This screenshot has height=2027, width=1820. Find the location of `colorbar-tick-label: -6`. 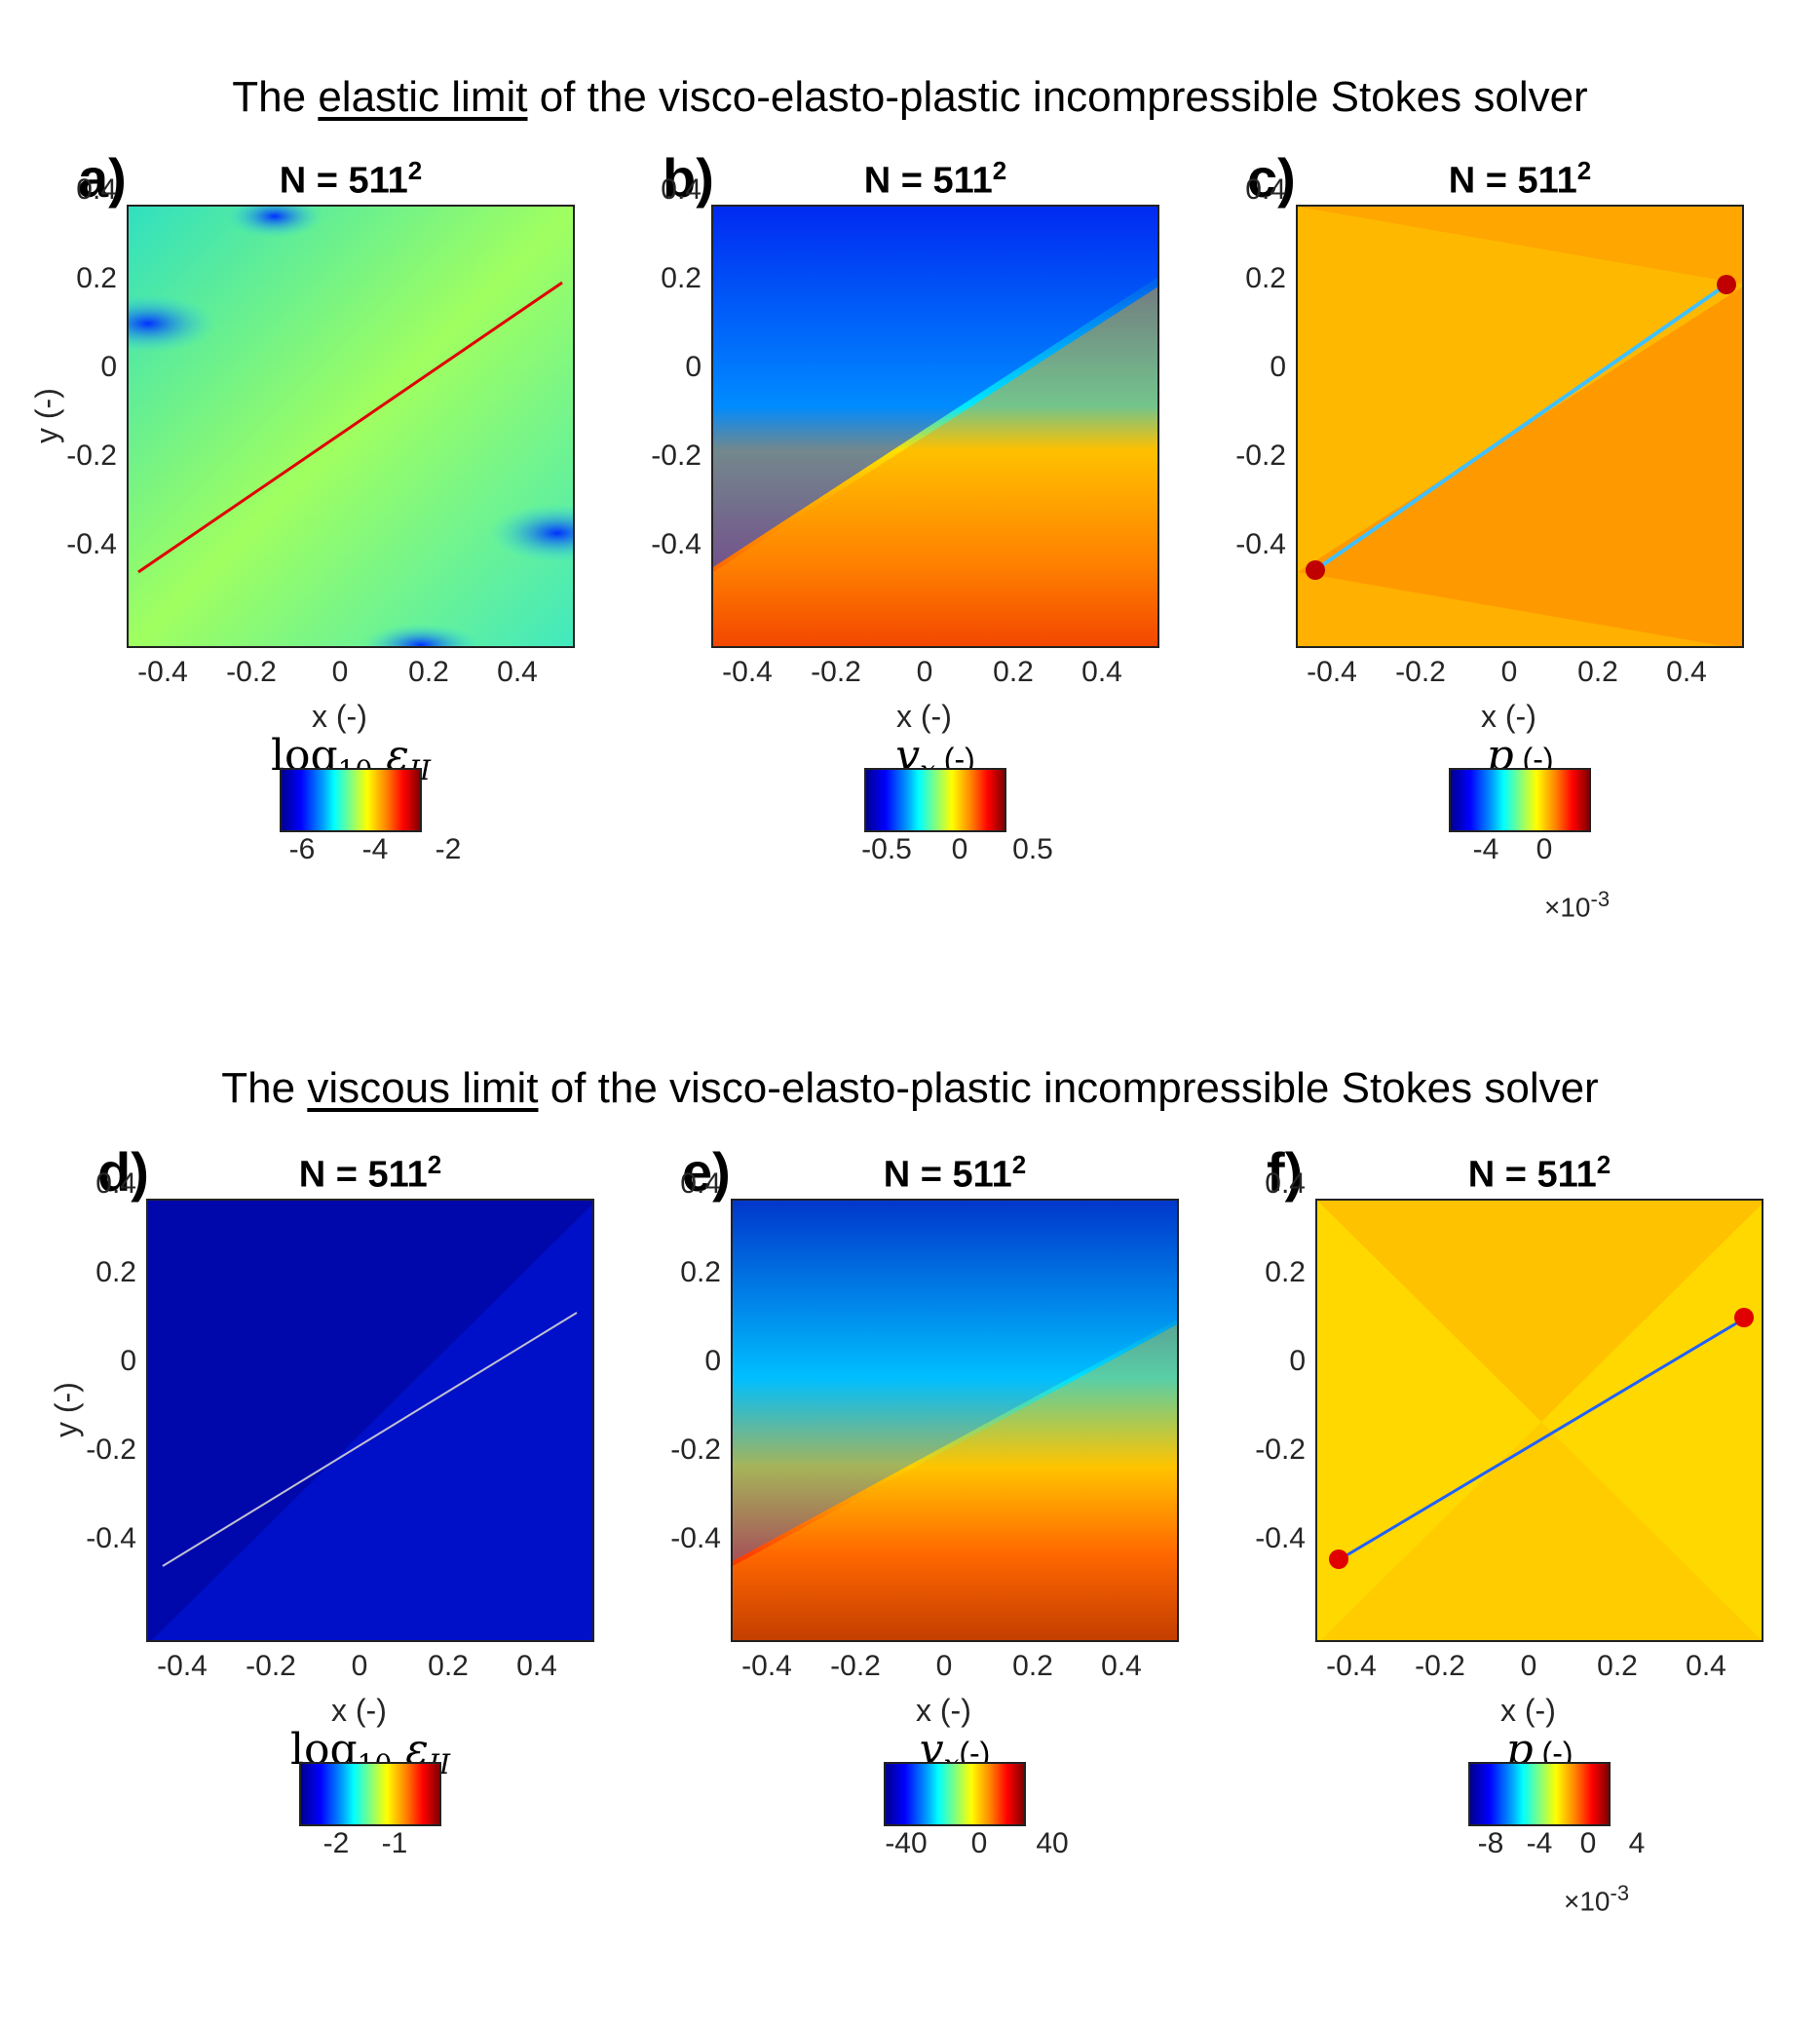

colorbar-tick-label: -6 is located at coordinates (302, 849).